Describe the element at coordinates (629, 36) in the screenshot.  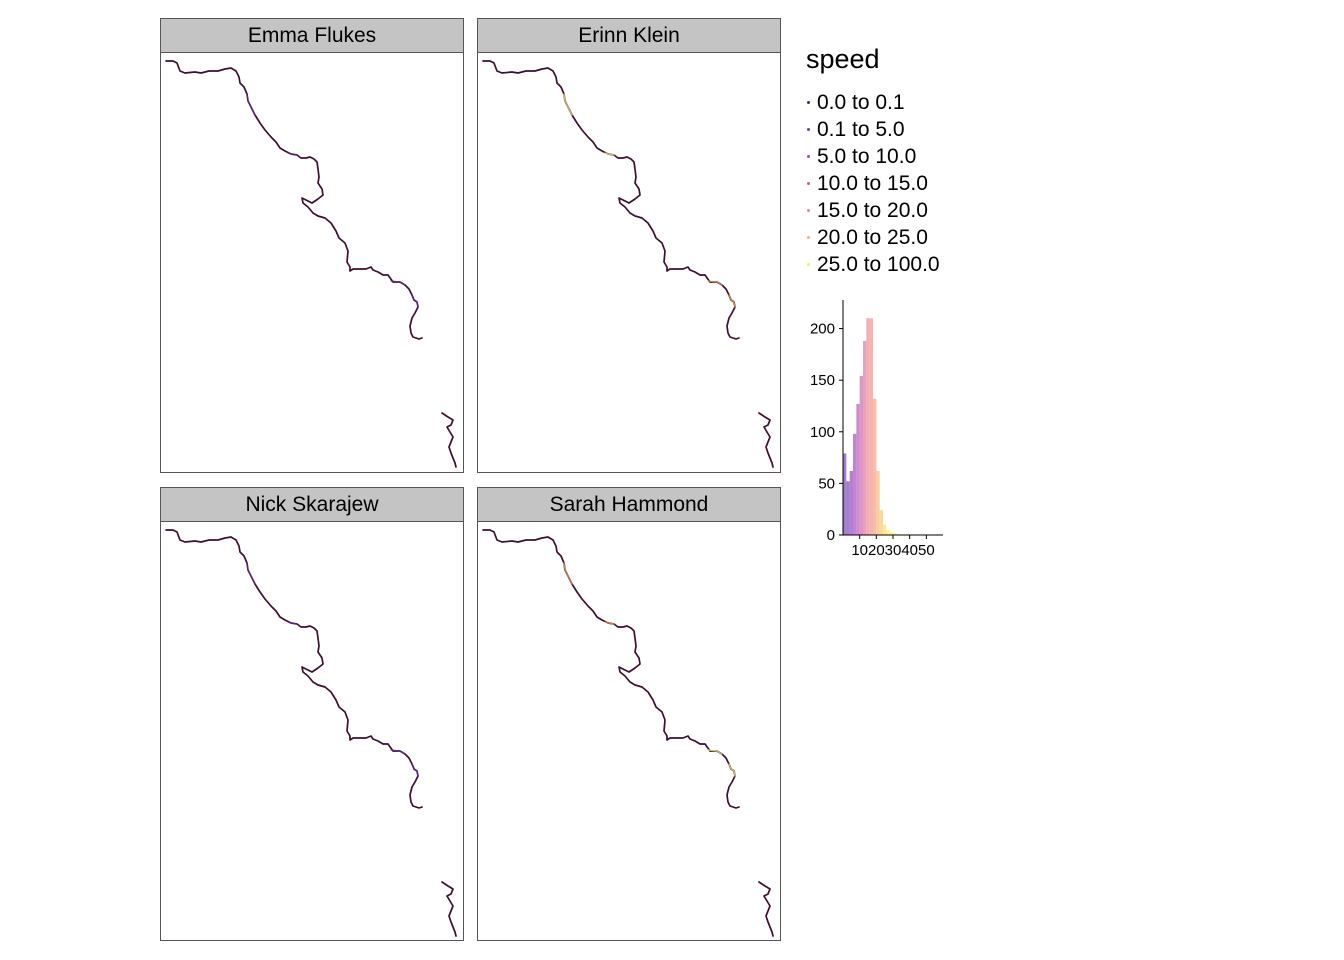
I see `facet-strip-label: Erinn Klein` at that location.